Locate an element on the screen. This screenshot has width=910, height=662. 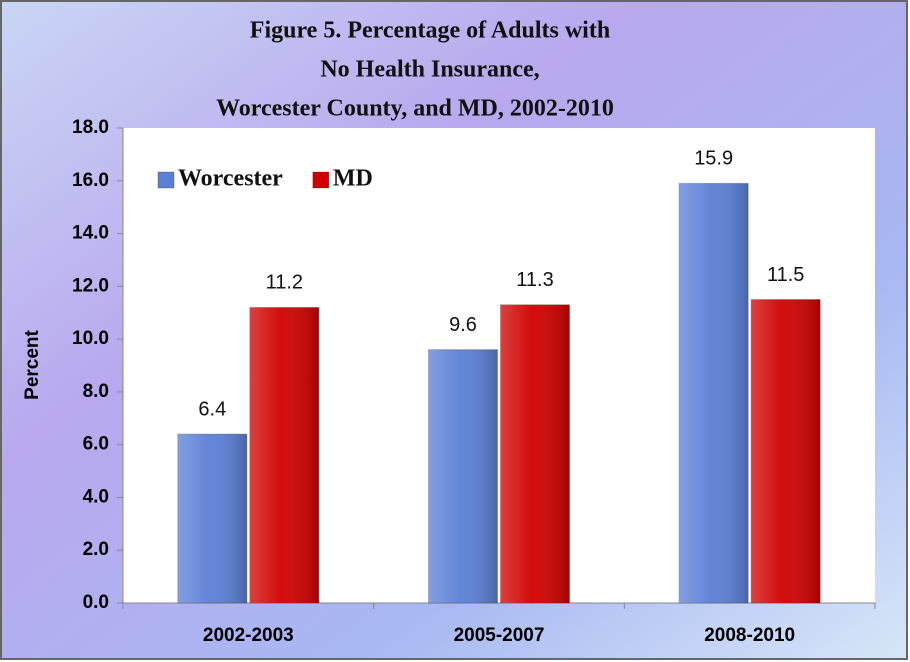
y-tick-label: 16.0 is located at coordinates (90, 180).